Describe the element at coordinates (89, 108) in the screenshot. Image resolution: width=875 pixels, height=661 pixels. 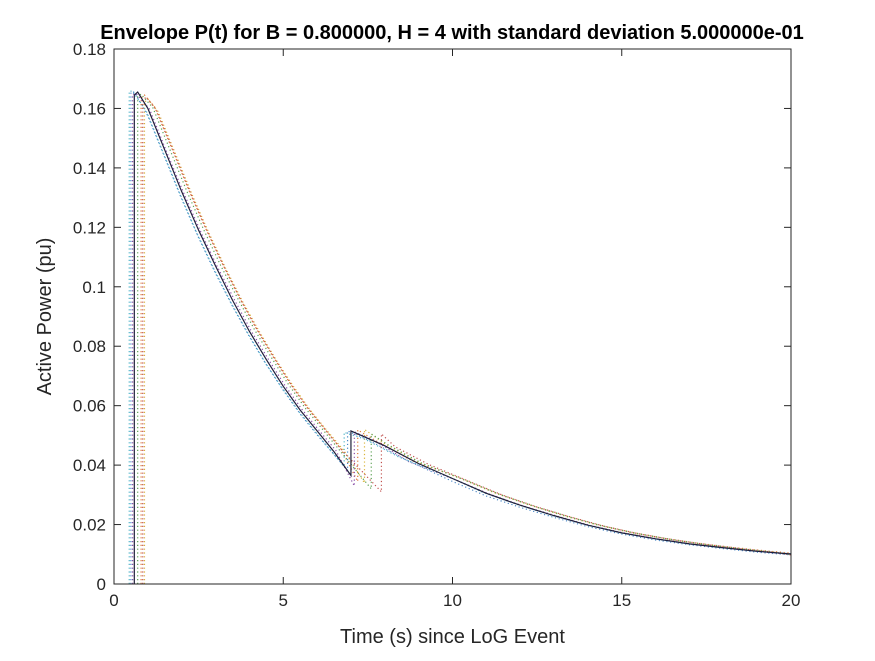
I see `y-tick-label: 0.16` at that location.